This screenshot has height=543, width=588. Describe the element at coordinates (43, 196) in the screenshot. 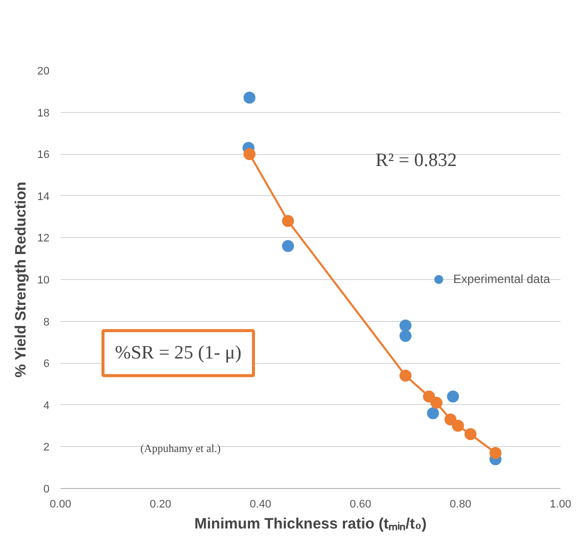

I see `y-tick-label: 14` at that location.